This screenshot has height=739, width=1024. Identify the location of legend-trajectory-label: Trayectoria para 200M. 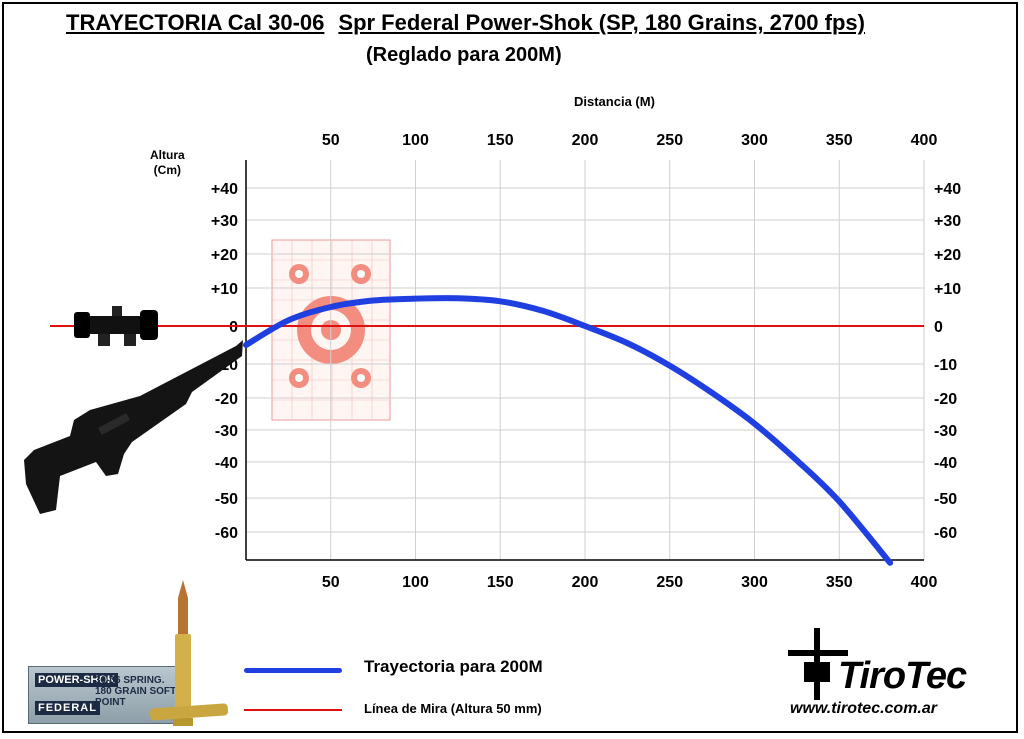
(453, 666).